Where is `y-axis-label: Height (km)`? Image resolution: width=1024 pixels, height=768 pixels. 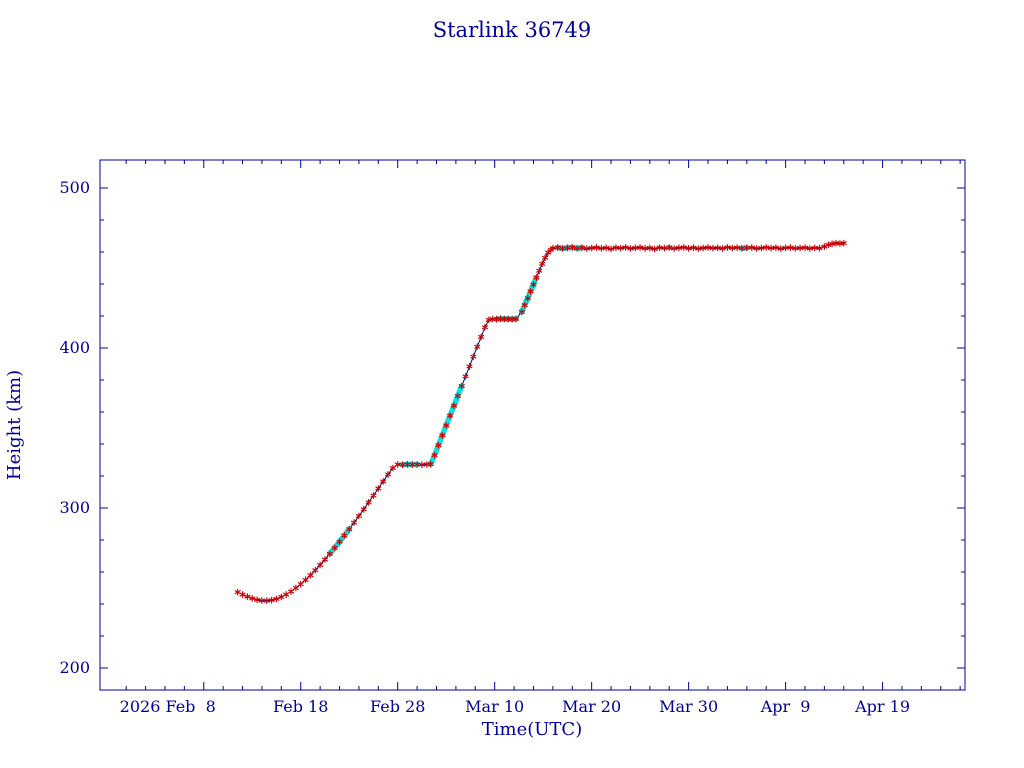 y-axis-label: Height (km) is located at coordinates (14, 425).